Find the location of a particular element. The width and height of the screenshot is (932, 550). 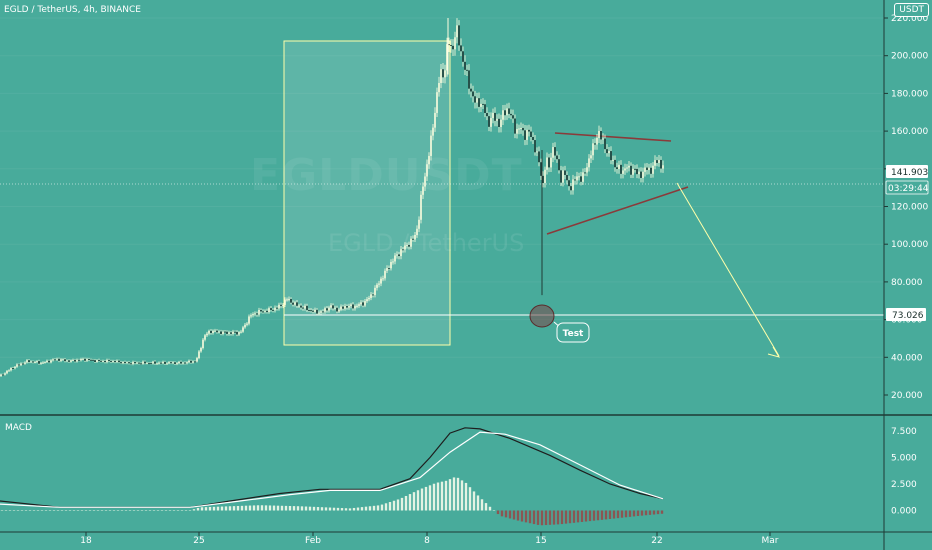

macd-line is located at coordinates (332, 467).